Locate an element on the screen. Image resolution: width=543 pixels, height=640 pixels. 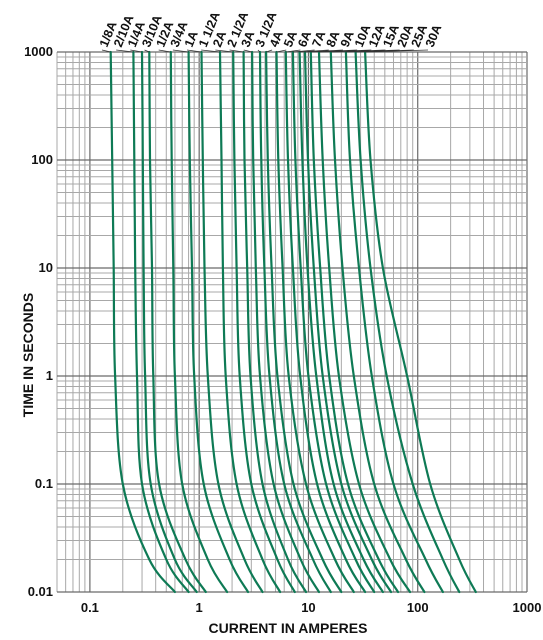
x-tick-label: 1000 is located at coordinates (527, 607).